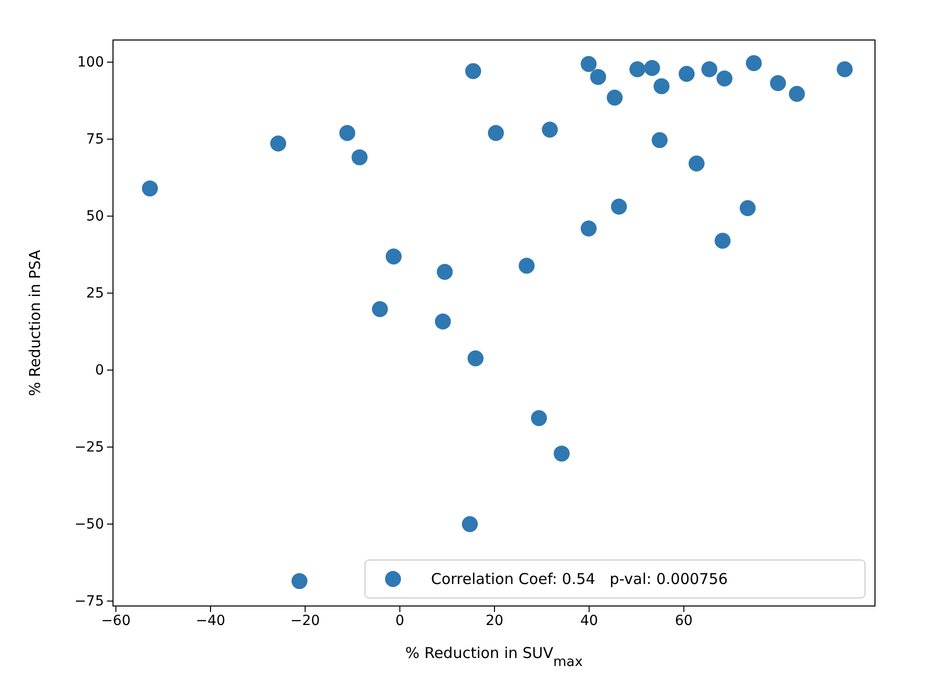 Image resolution: width=930 pixels, height=688 pixels. Describe the element at coordinates (589, 620) in the screenshot. I see `x-tick-label: 40` at that location.